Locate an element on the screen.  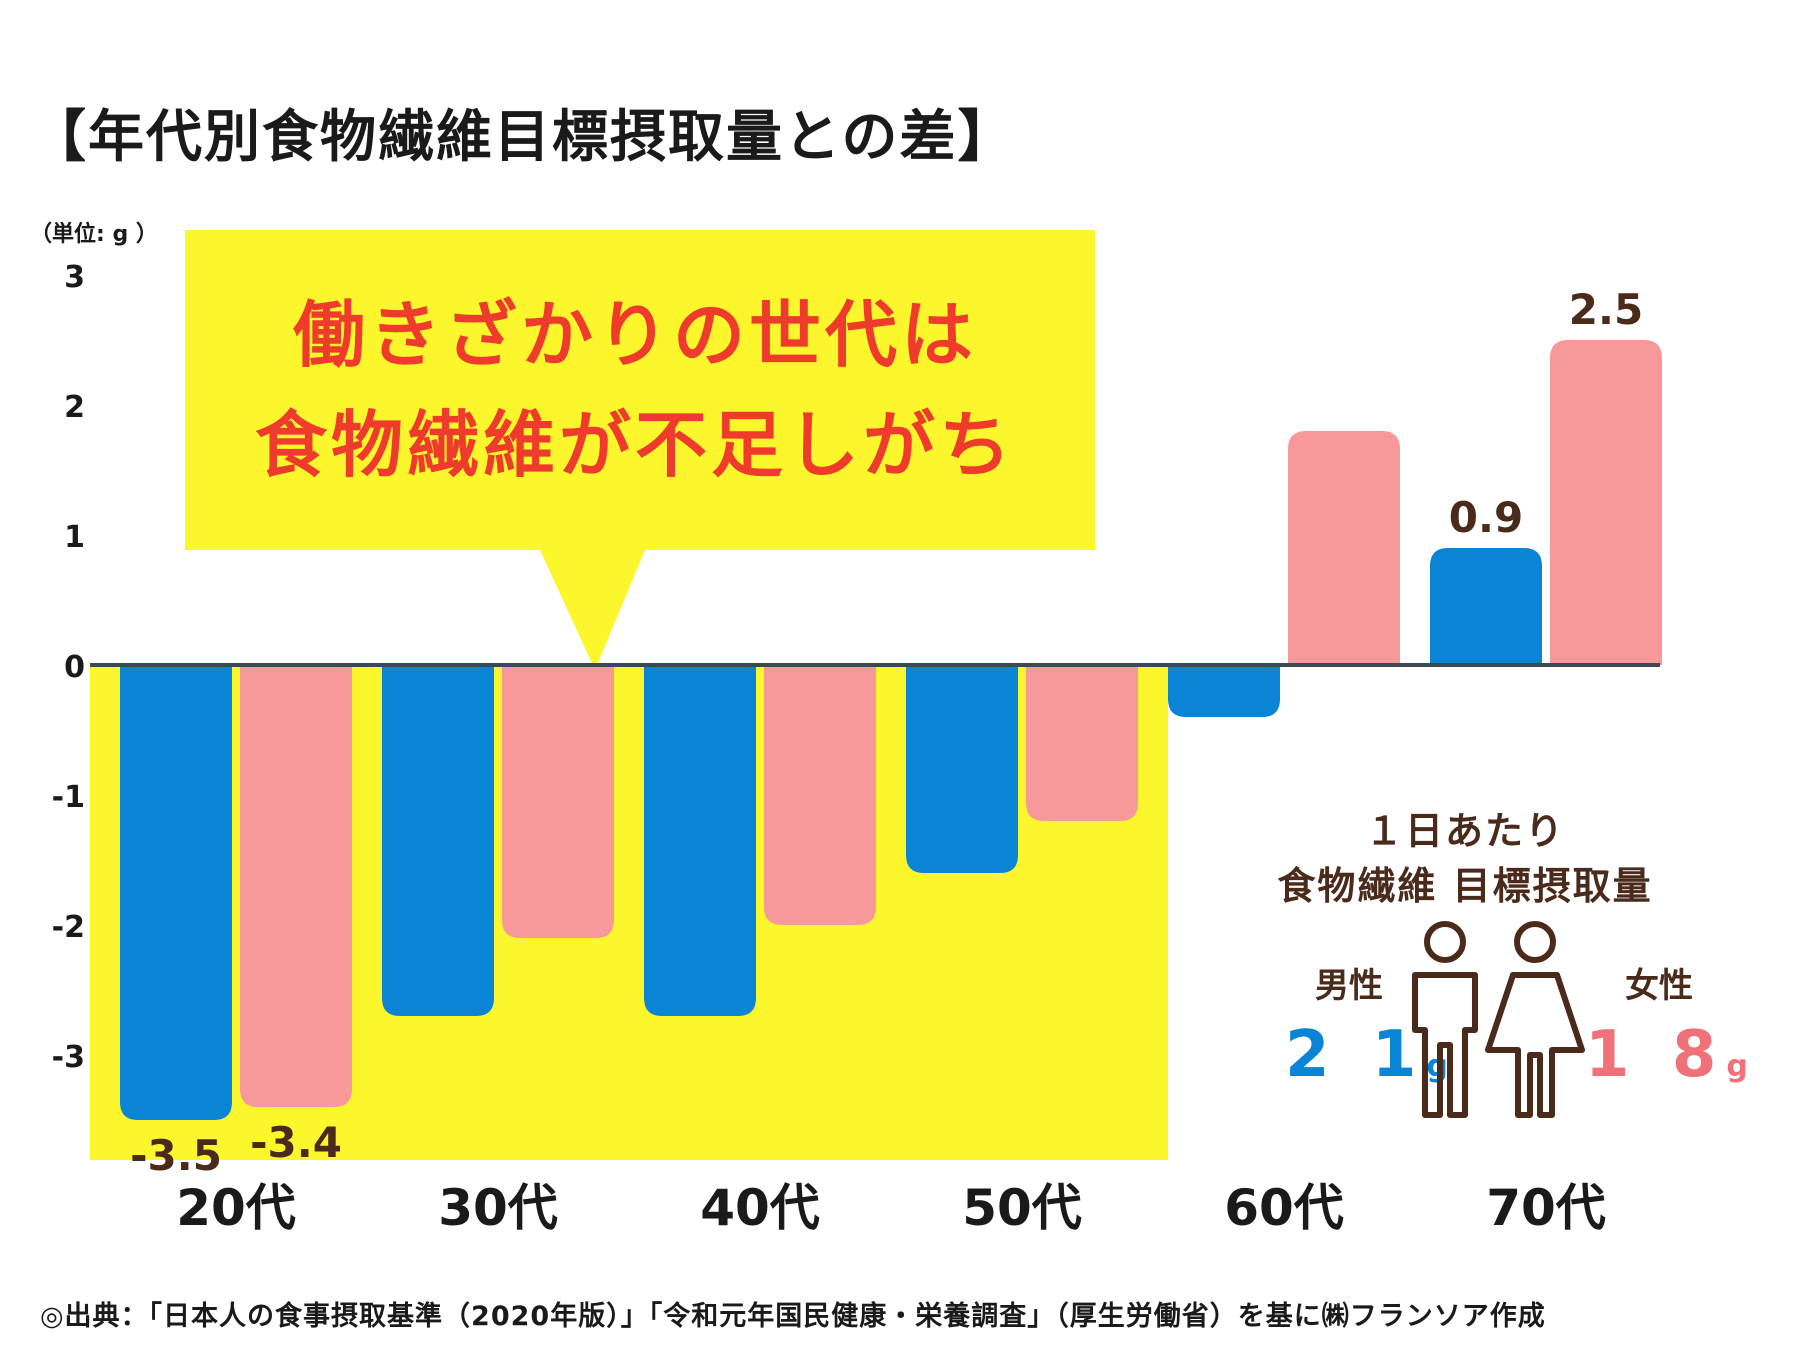
x-category-label: 60代 is located at coordinates (1284, 1208).